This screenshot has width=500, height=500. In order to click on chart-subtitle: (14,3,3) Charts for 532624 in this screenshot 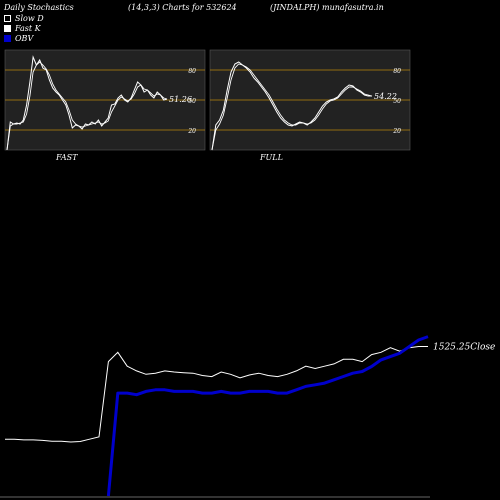, I will do `click(182, 7)`.